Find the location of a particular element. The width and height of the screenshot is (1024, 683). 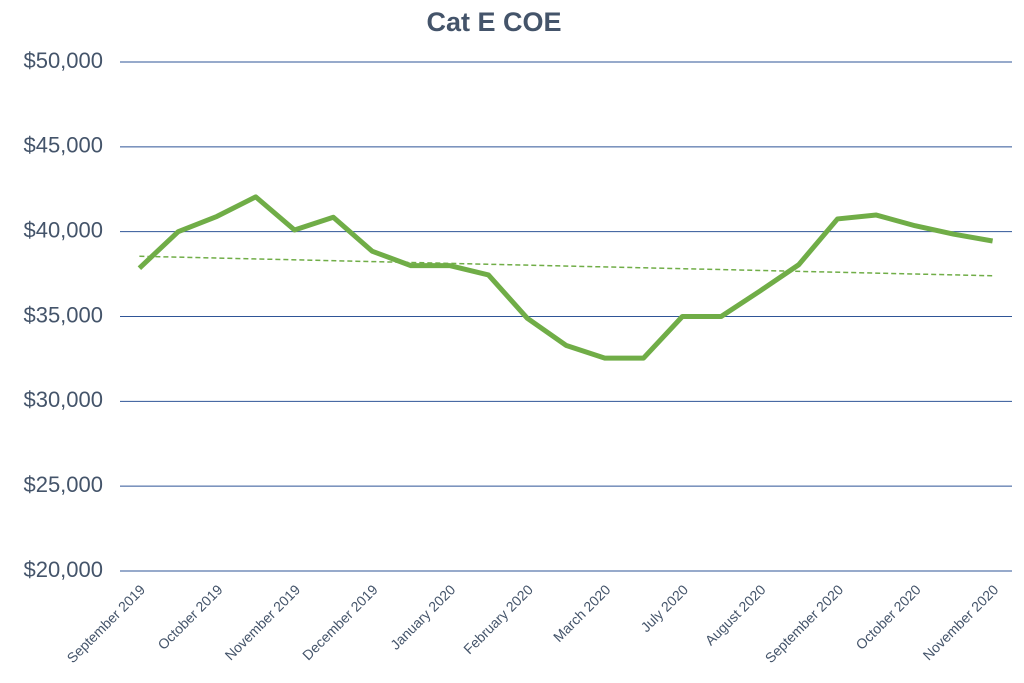

y-tick-label: $50,000 is located at coordinates (63, 60).